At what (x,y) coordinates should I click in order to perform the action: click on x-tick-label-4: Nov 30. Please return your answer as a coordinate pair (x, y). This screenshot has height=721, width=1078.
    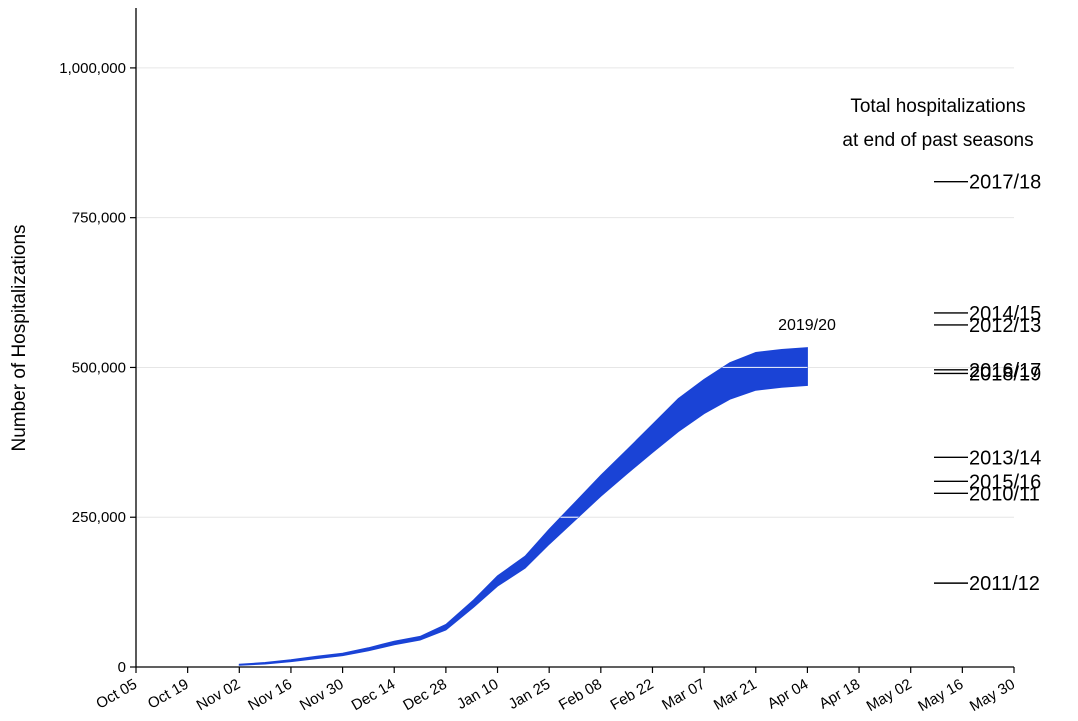
    Looking at the image, I should click on (322, 695).